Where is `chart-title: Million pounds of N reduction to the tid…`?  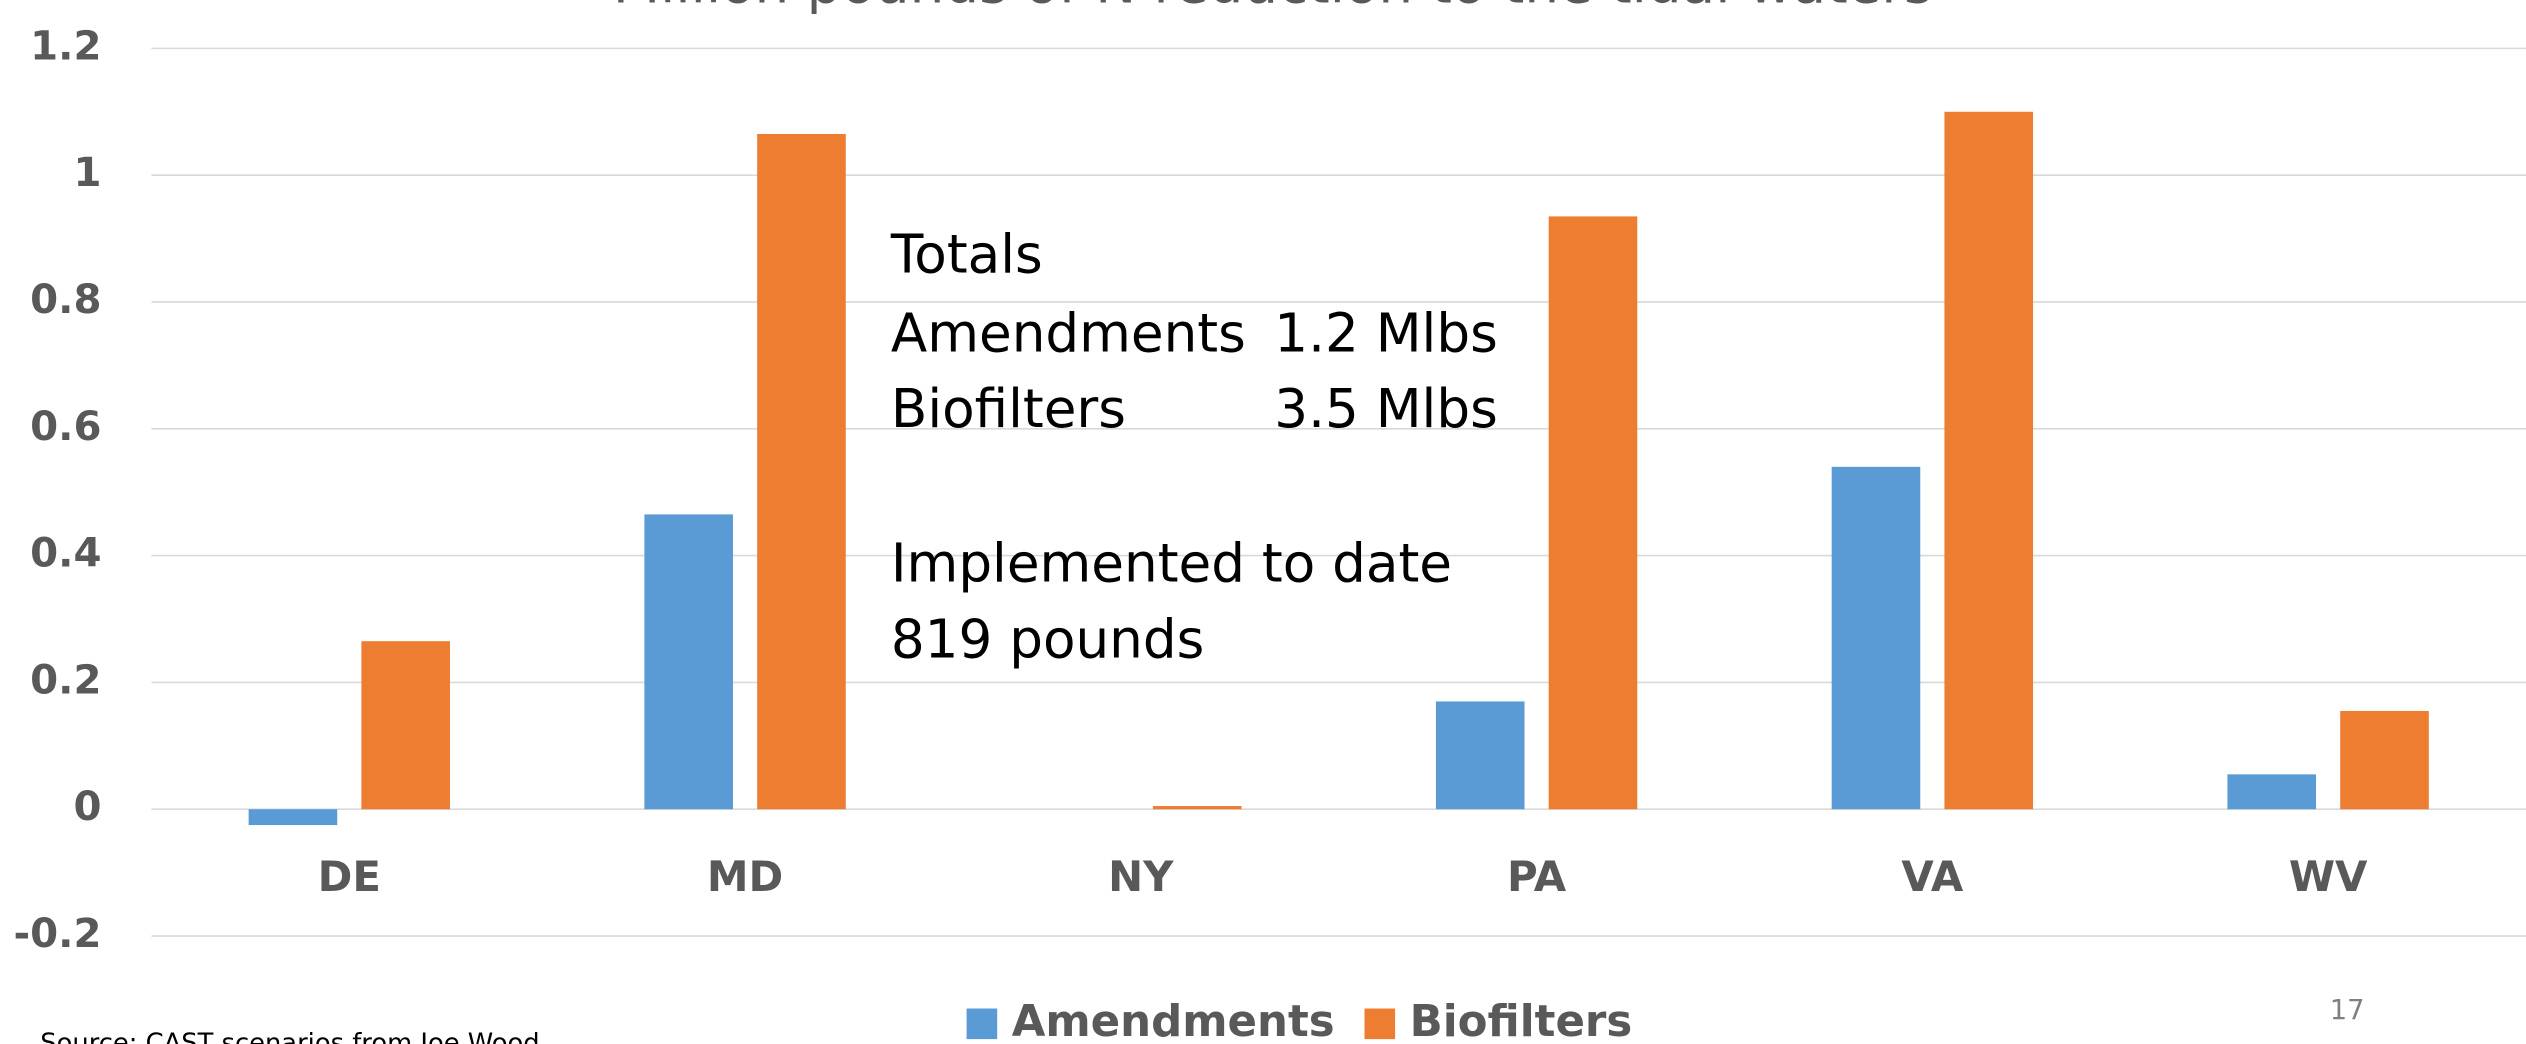
chart-title: Million pounds of N reduction to the tid… is located at coordinates (1272, 7).